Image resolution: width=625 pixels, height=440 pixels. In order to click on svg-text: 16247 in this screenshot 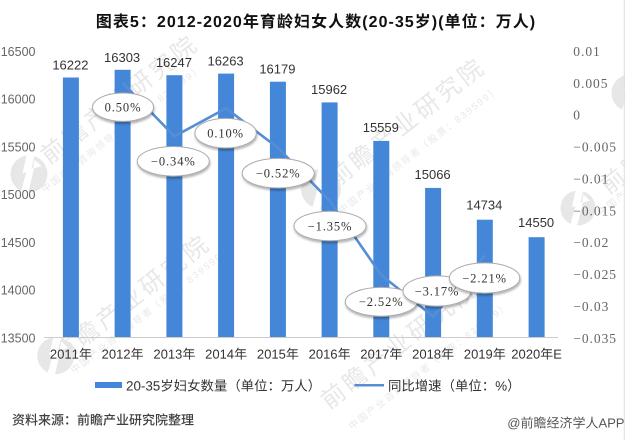, I will do `click(174, 62)`.